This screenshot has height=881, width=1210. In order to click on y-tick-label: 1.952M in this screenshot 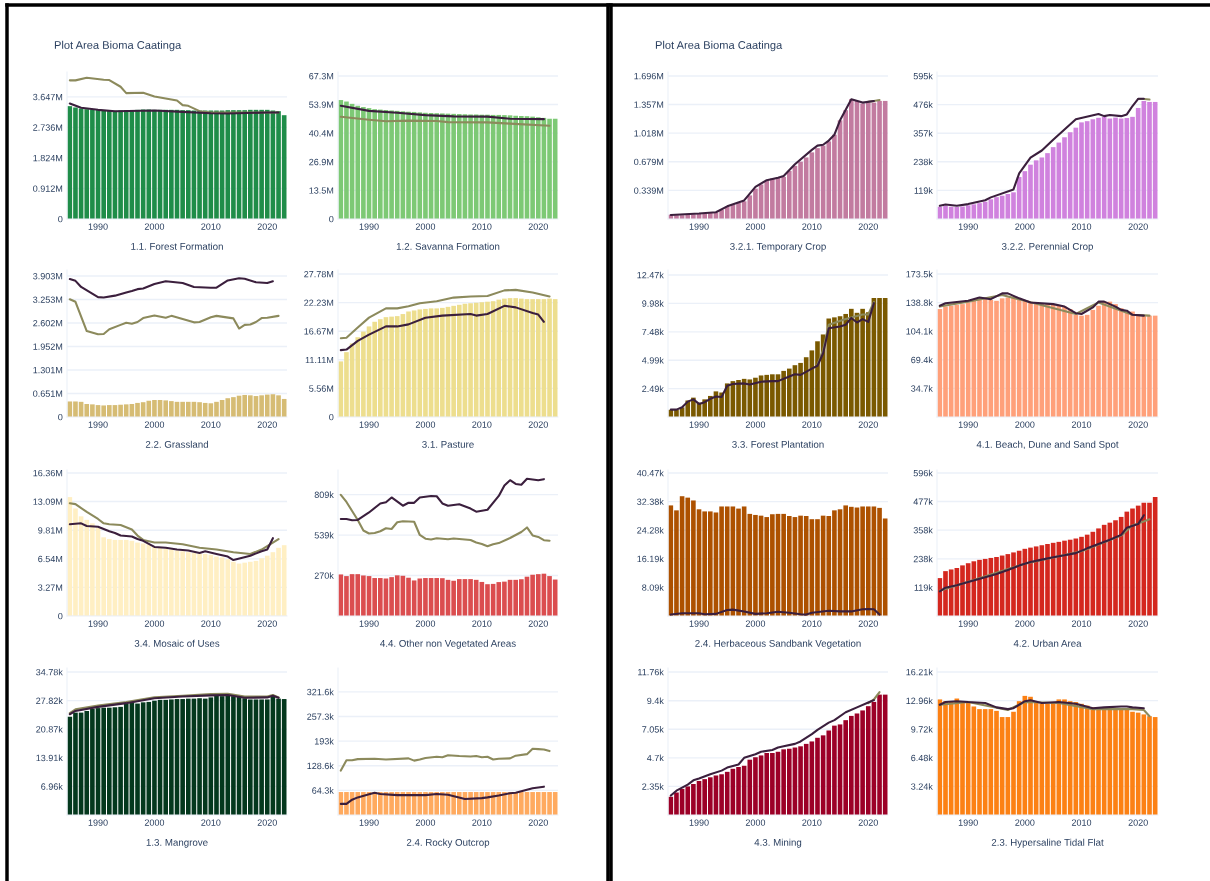, I will do `click(48, 346)`.